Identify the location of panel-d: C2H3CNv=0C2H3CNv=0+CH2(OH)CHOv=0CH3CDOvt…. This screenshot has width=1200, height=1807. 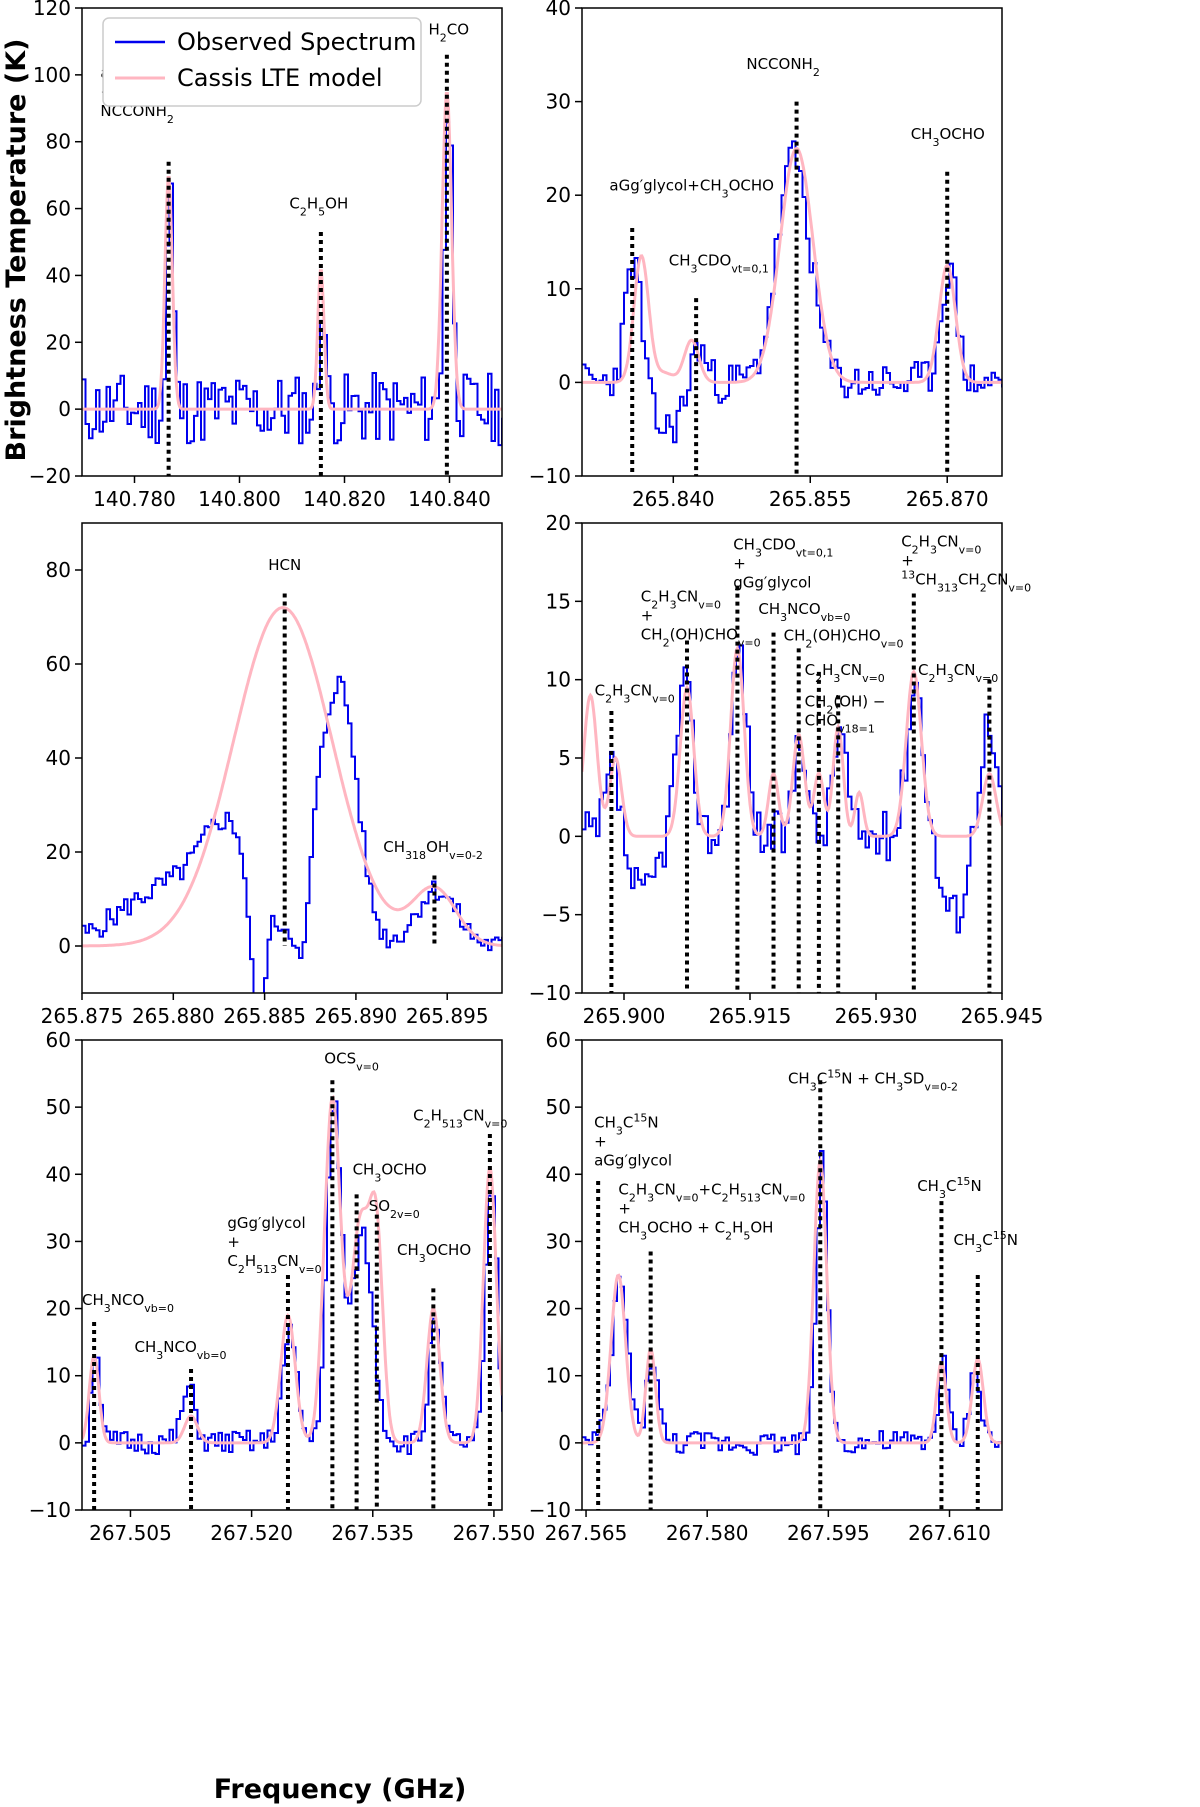
(786, 769).